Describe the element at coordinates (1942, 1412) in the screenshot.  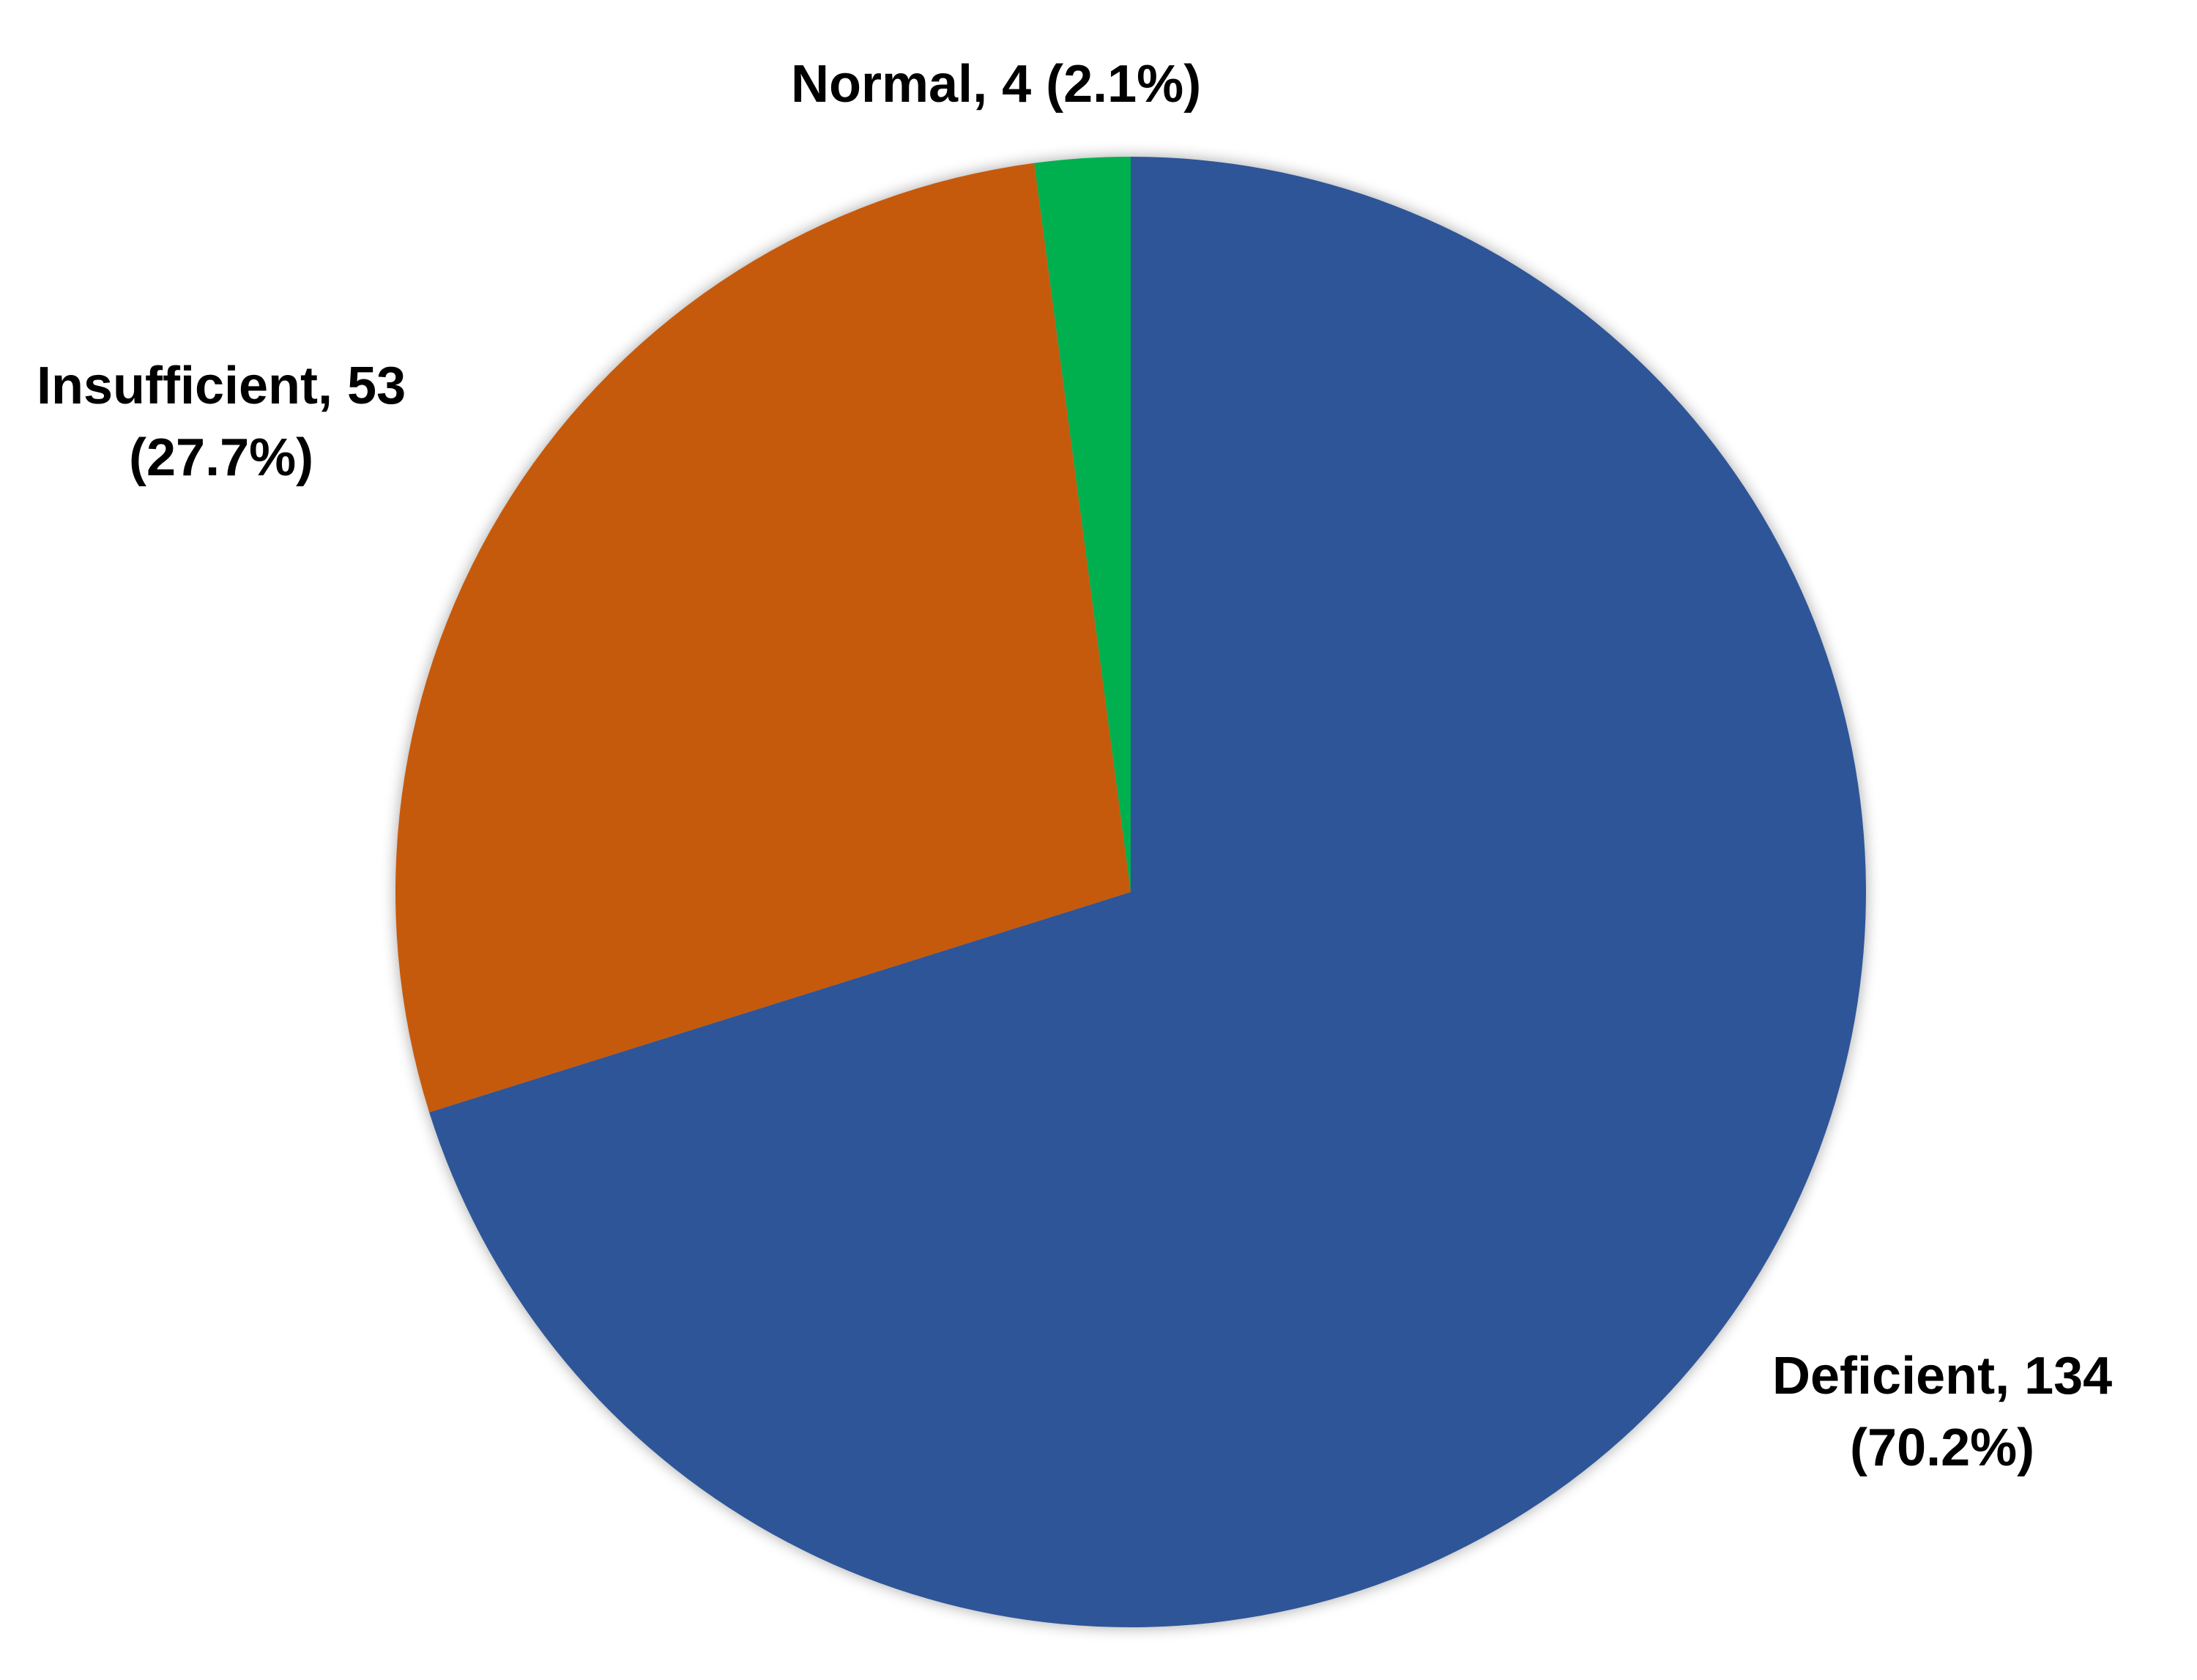
I see `label-deficient: Deficient, 134 (70.2%)` at that location.